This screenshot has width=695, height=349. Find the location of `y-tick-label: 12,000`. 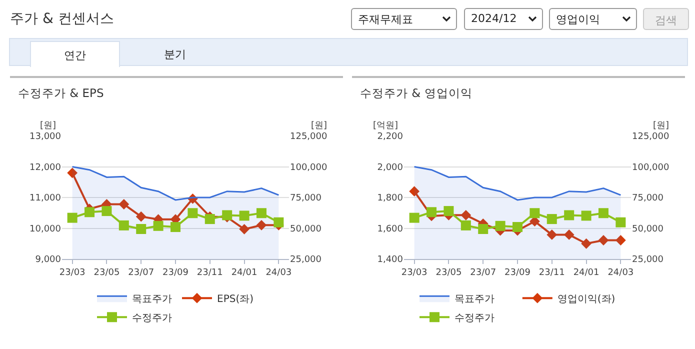

y-tick-label: 12,000 is located at coordinates (46, 167).